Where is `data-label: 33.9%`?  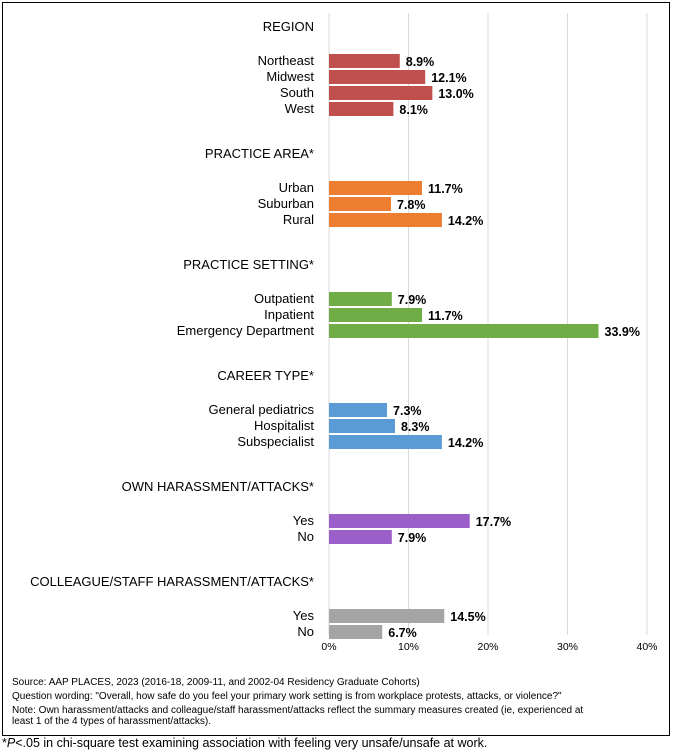
data-label: 33.9% is located at coordinates (622, 332).